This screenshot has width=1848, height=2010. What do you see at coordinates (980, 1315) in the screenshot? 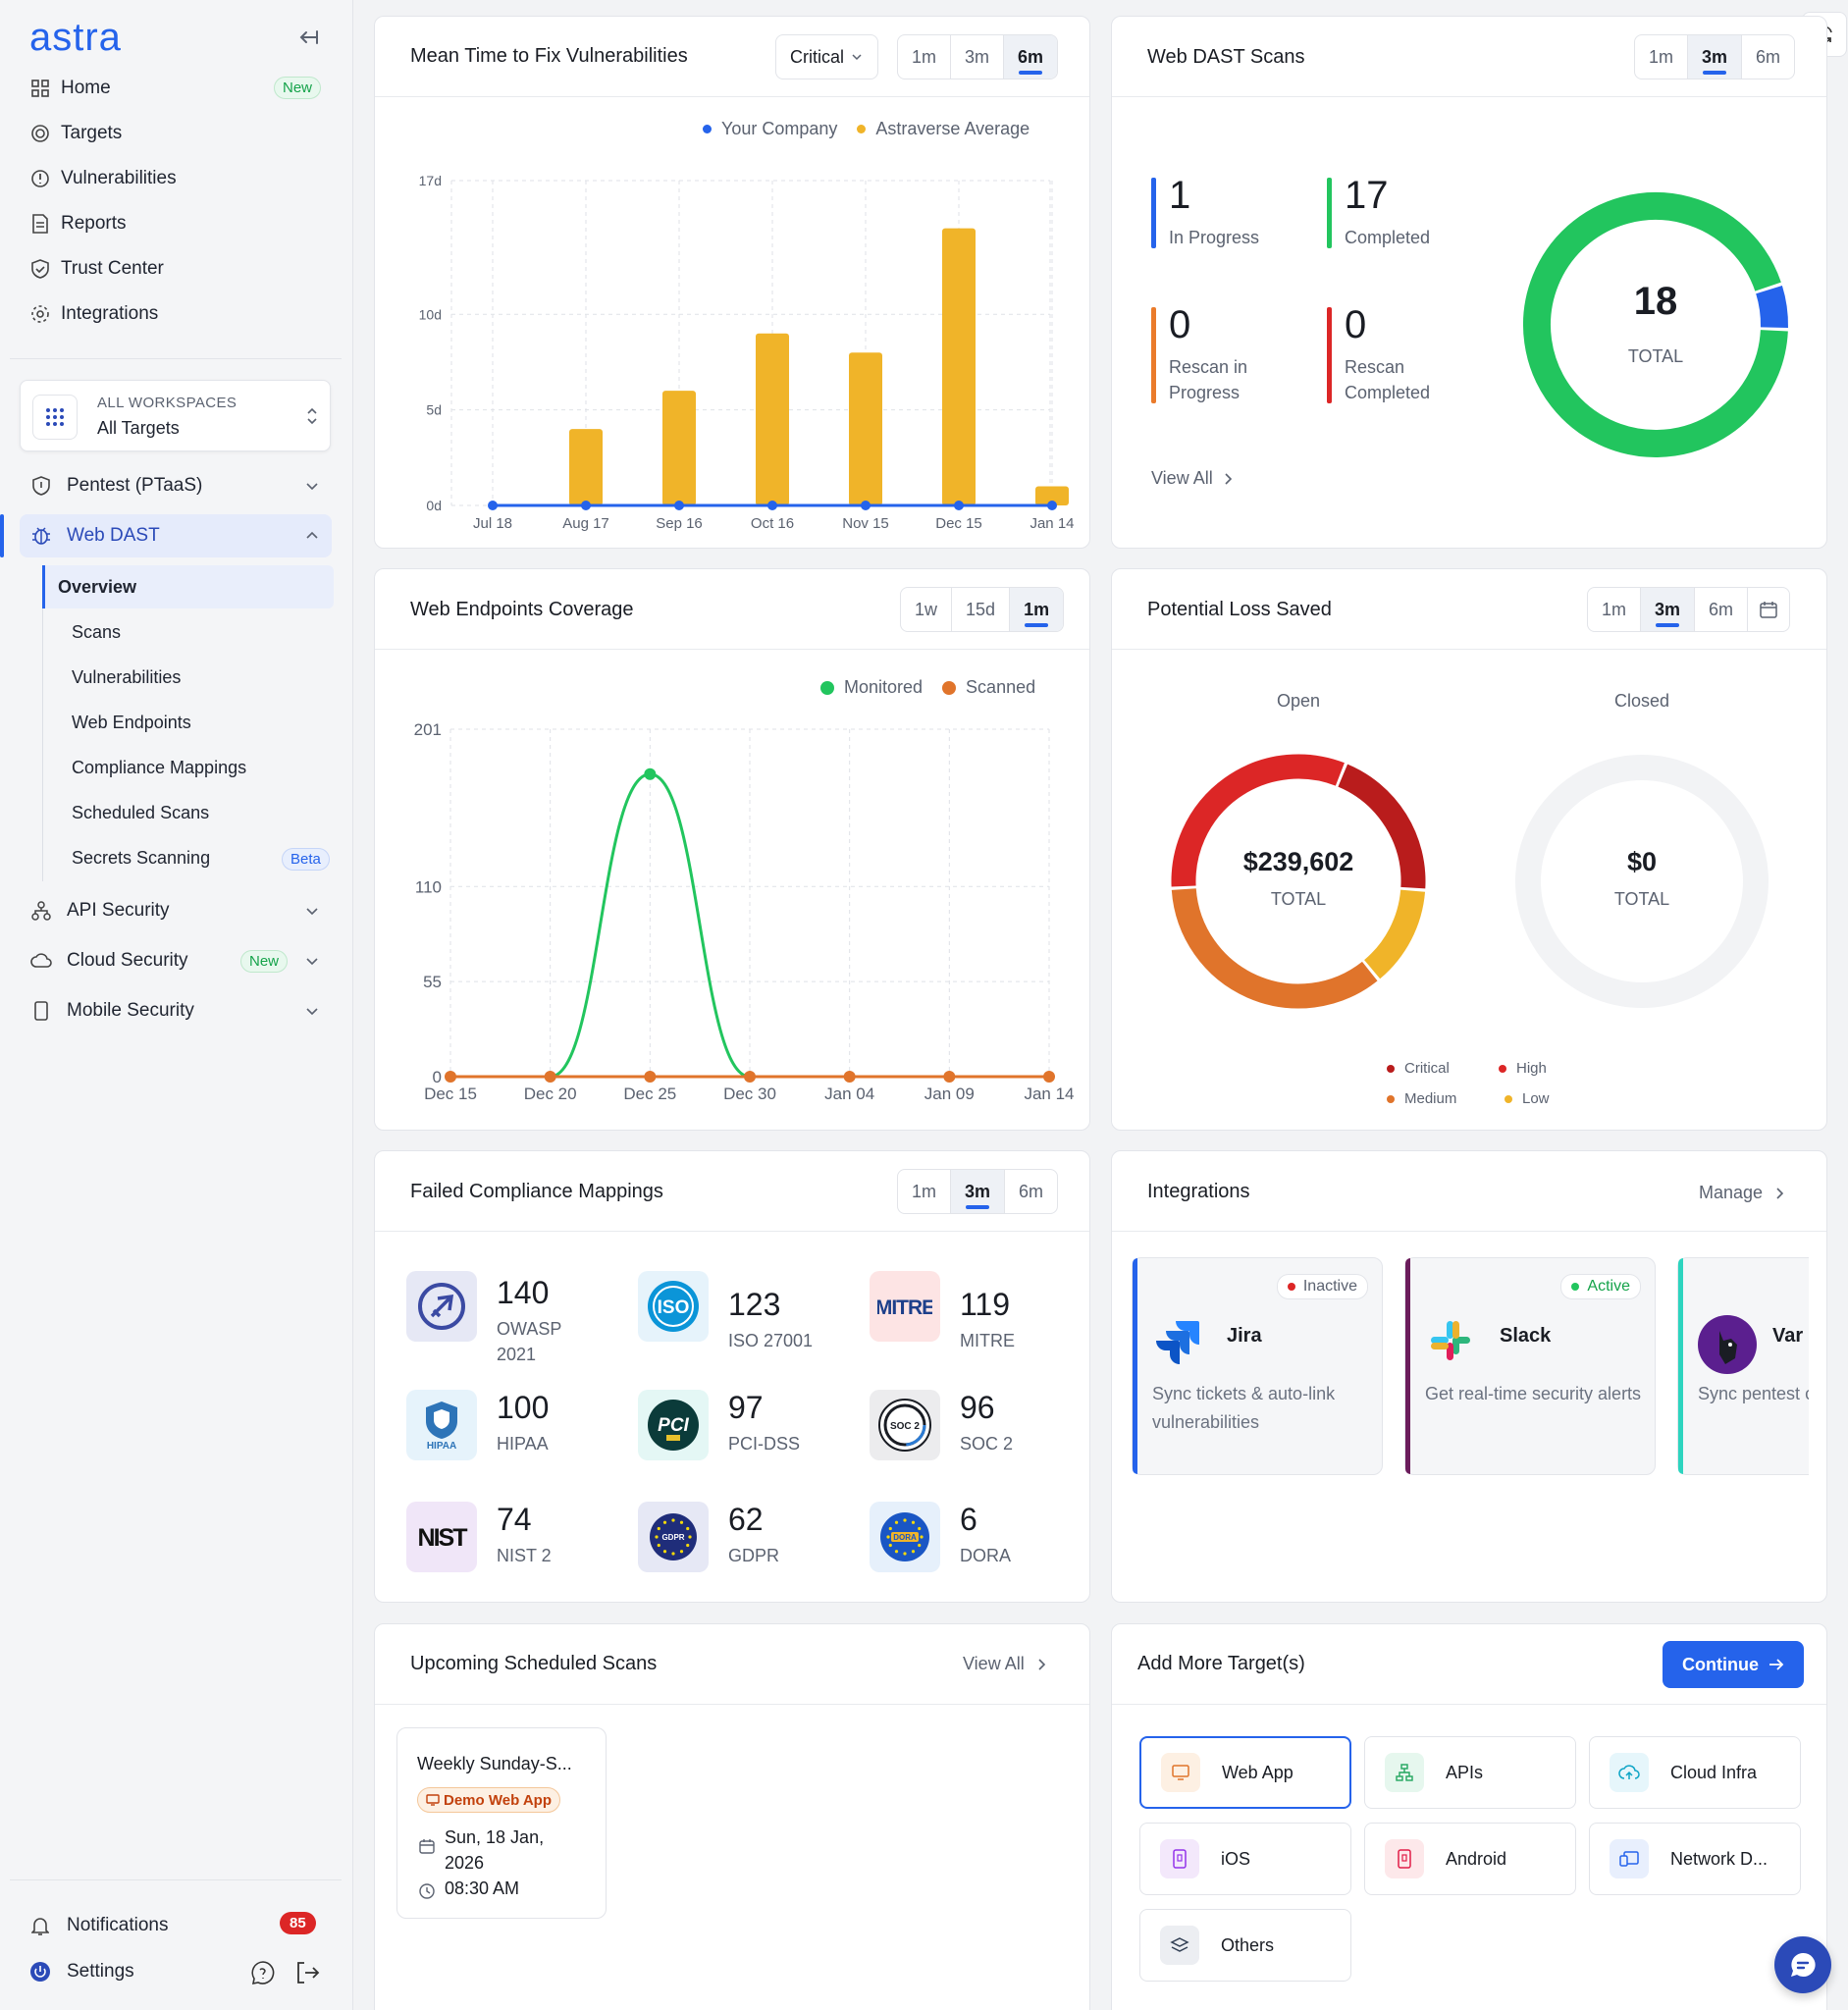
I see `compliance-mitre: MITRE 119 MITRE` at bounding box center [980, 1315].